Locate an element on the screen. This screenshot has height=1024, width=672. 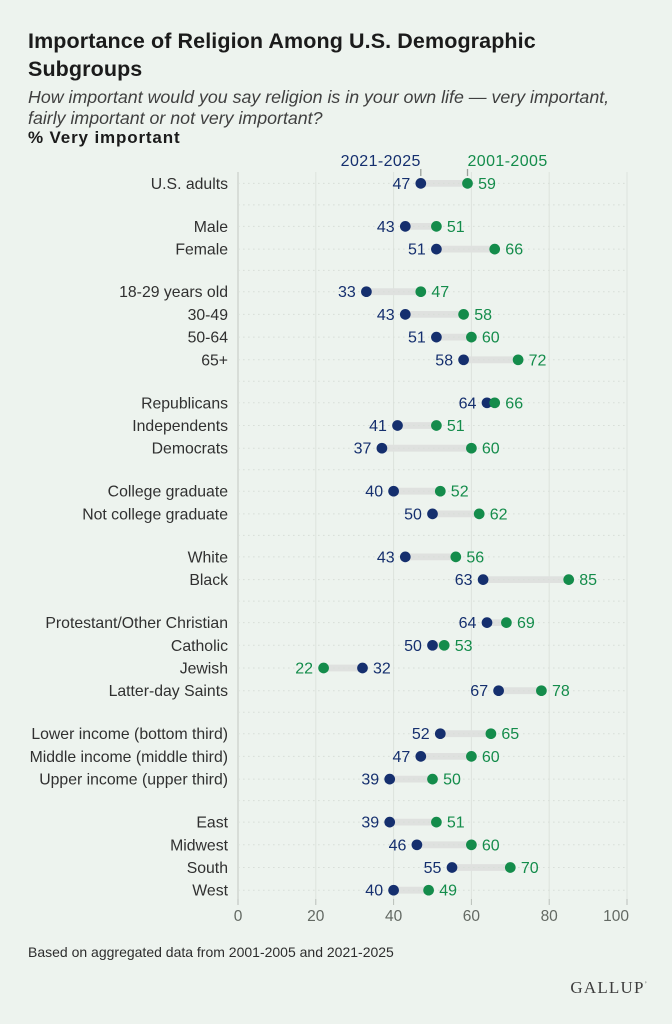
svg-text: Black is located at coordinates (208, 580).